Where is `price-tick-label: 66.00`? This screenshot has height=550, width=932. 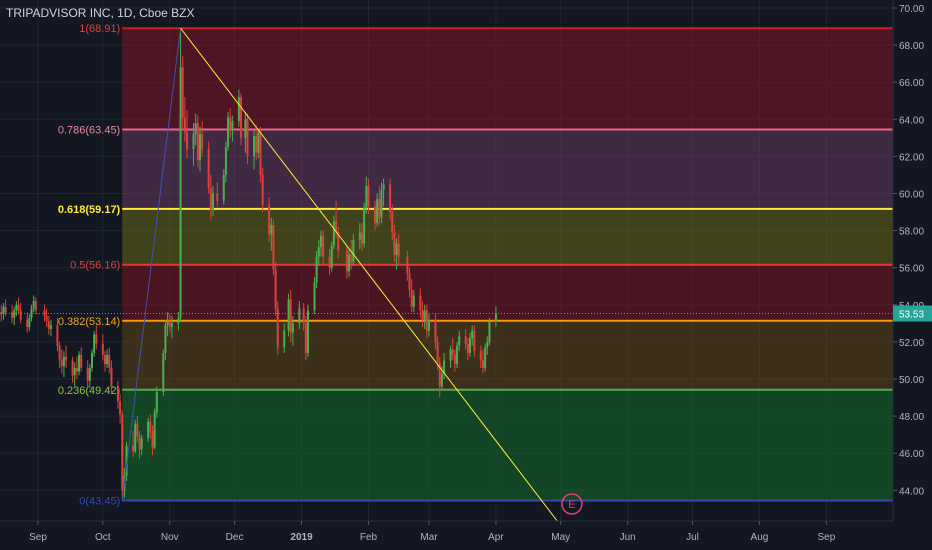 price-tick-label: 66.00 is located at coordinates (911, 83).